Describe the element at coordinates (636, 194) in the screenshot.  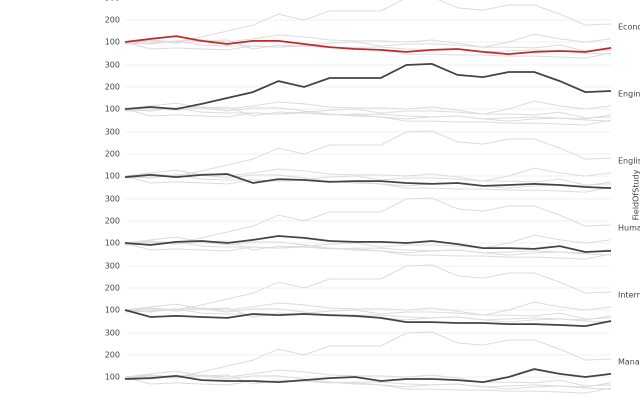
I see `facet-axis-label: FieldOfStudy` at that location.